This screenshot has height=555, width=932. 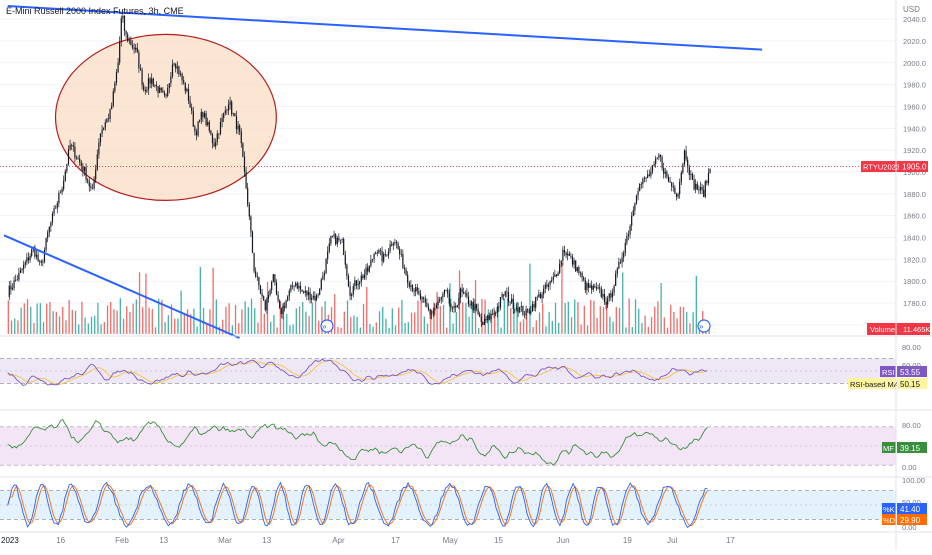 I want to click on highlight-ellipse, so click(x=165, y=117).